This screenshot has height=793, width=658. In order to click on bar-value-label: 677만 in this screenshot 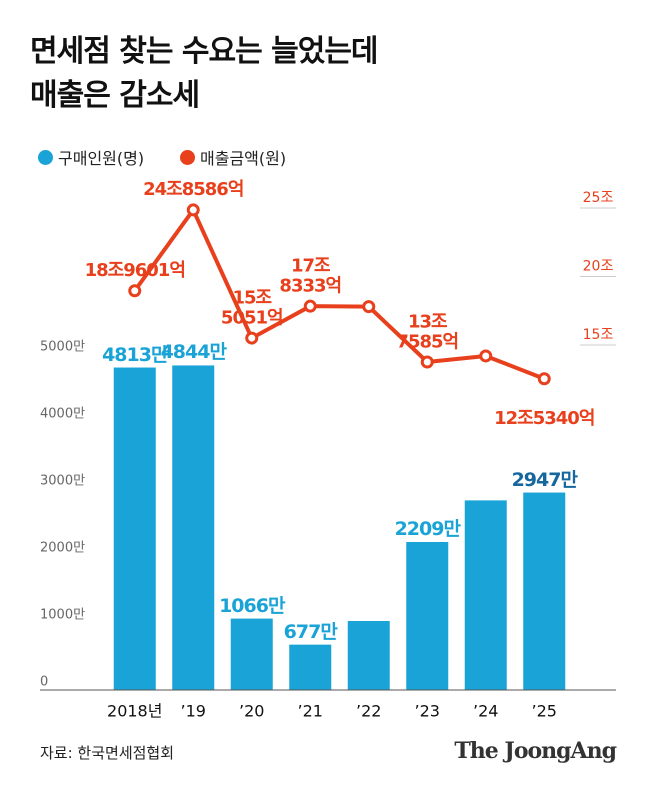, I will do `click(310, 631)`.